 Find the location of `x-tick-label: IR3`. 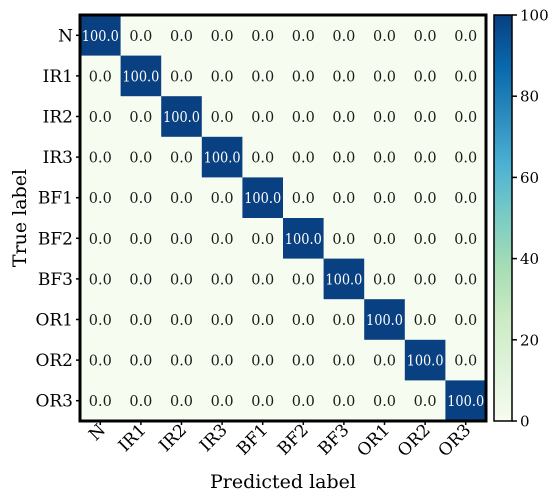

x-tick-label: IR3 is located at coordinates (214, 438).